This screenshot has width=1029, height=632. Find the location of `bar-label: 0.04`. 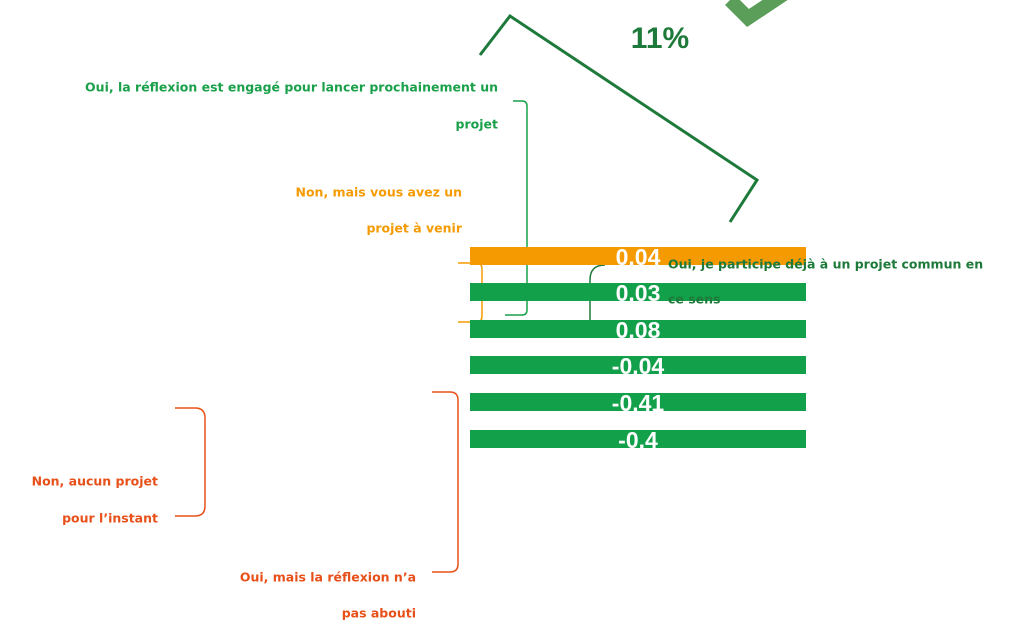

bar-label: 0.04 is located at coordinates (638, 257).